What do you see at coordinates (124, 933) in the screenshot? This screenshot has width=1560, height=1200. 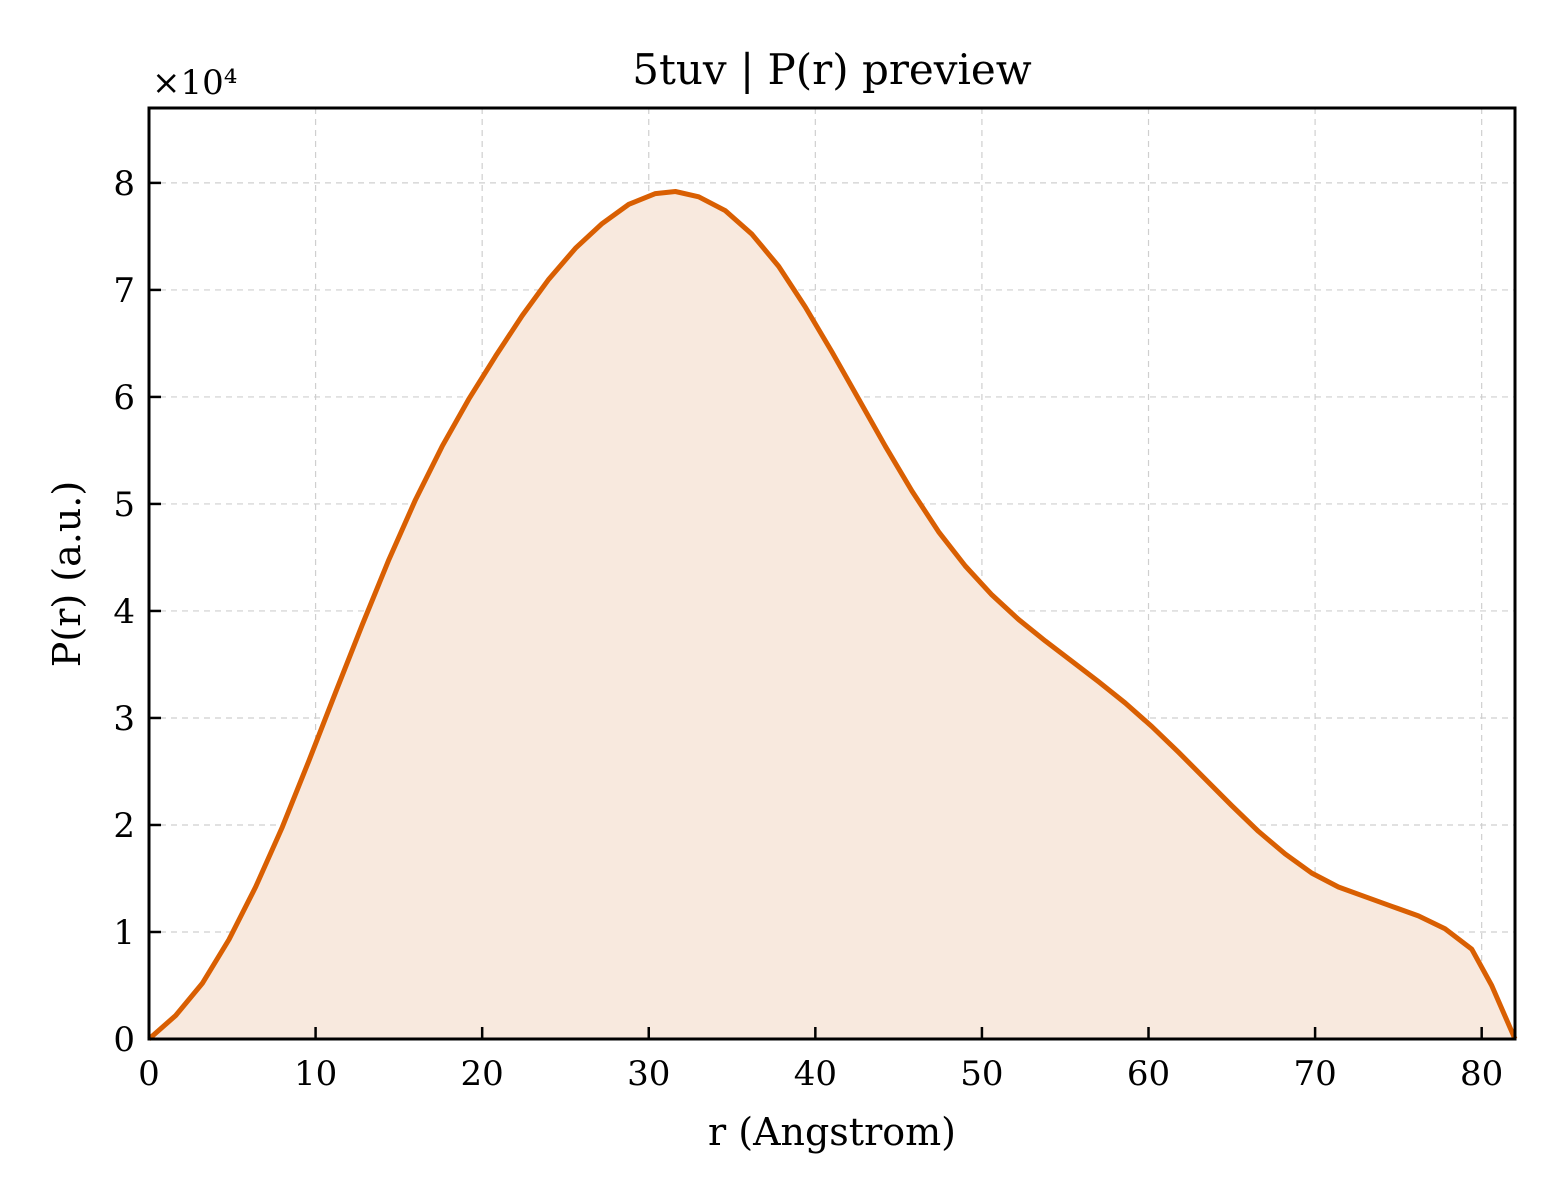 I see `y-tick-label: 1` at bounding box center [124, 933].